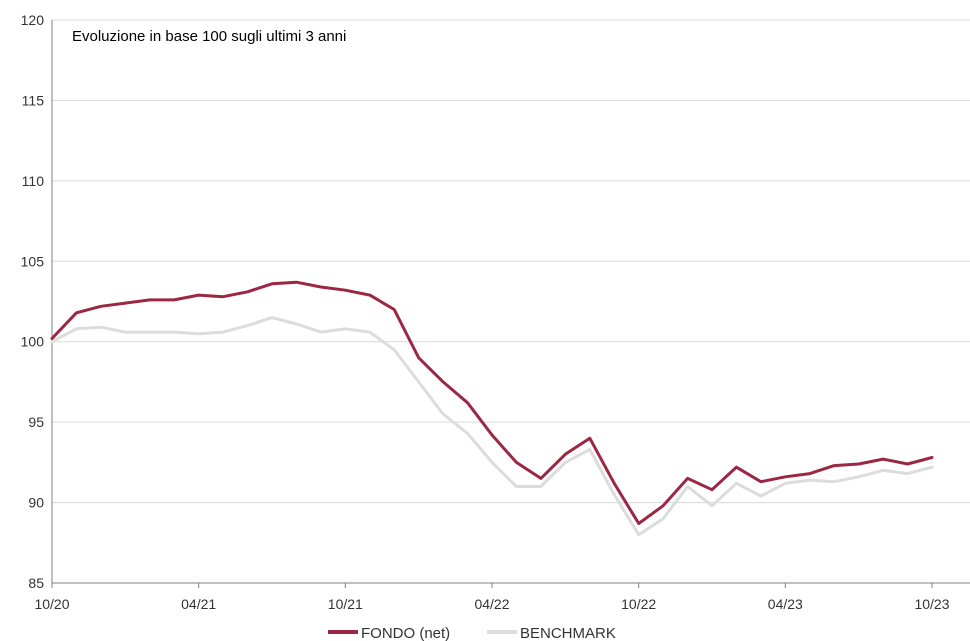  What do you see at coordinates (198, 604) in the screenshot?
I see `x-tick-label: 04/21` at bounding box center [198, 604].